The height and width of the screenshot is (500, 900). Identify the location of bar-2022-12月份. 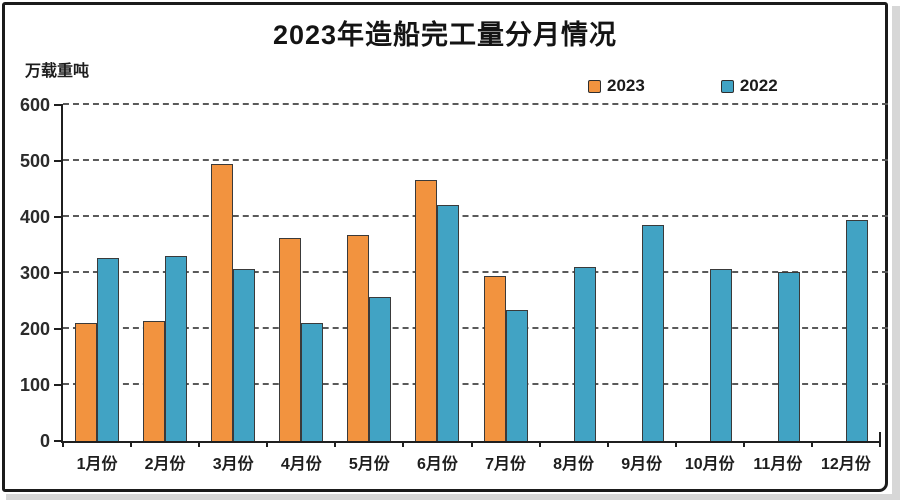
(856, 330).